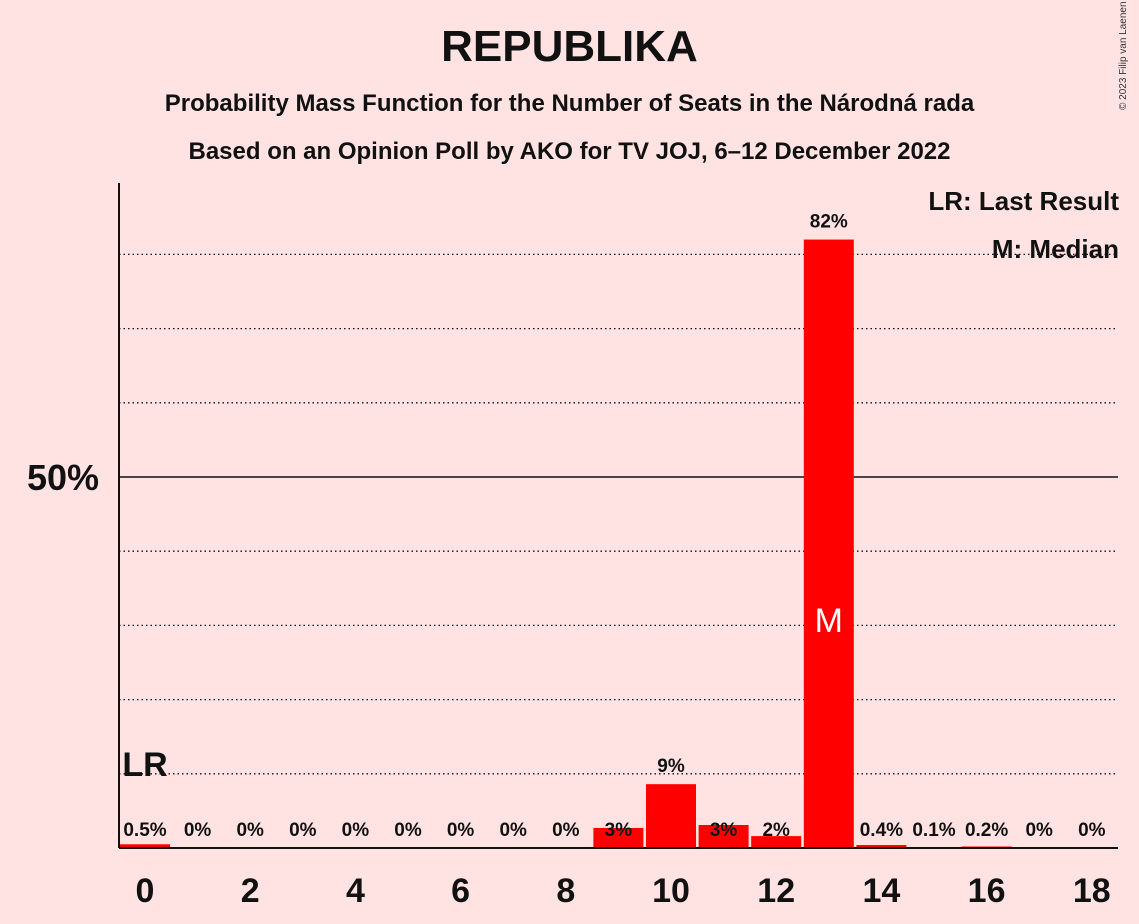  Describe the element at coordinates (355, 891) in the screenshot. I see `x-tick-label: 4` at that location.